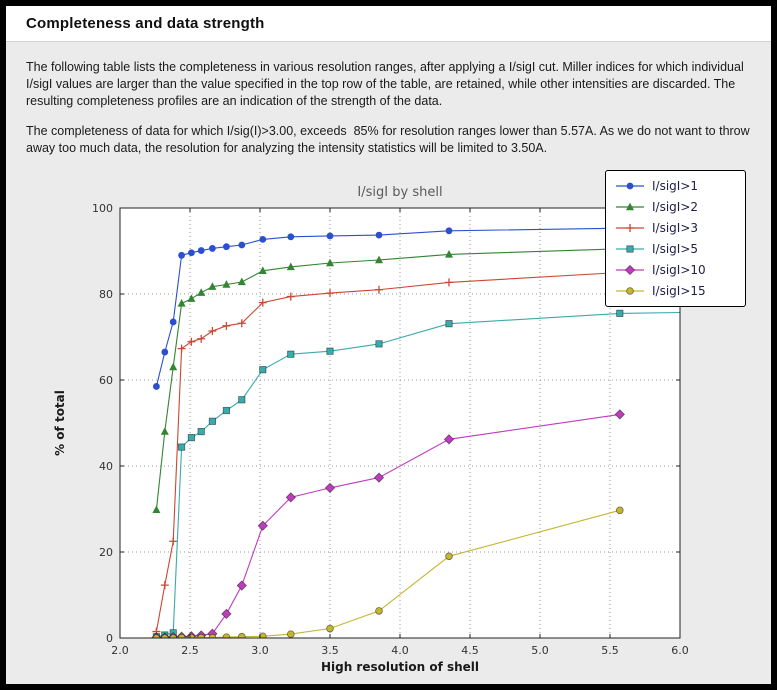 The height and width of the screenshot is (690, 777). Describe the element at coordinates (145, 23) in the screenshot. I see `page-title: Completeness and data strength` at that location.